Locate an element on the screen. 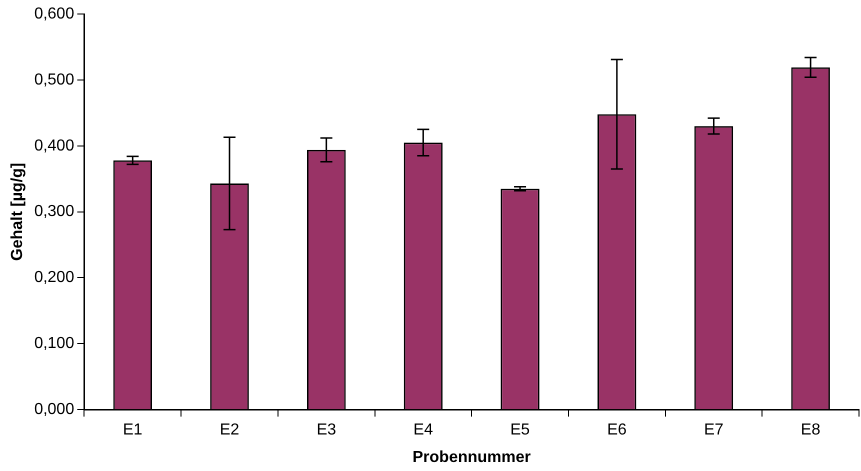 This screenshot has width=861, height=471. x-tick-label: E5 is located at coordinates (520, 430).